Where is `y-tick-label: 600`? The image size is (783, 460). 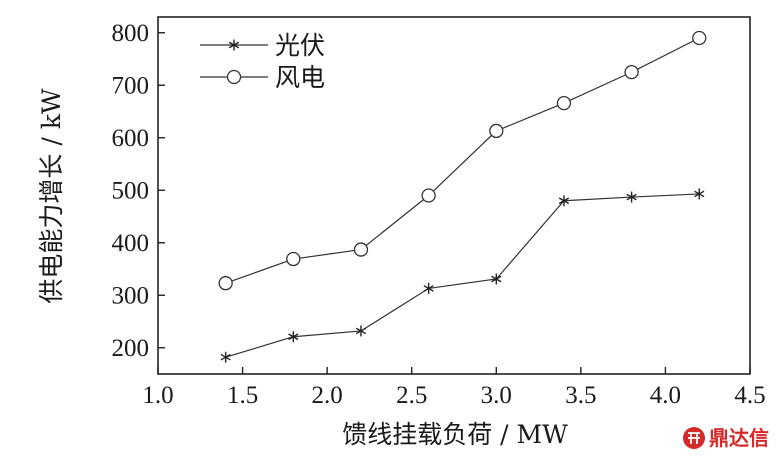 y-tick-label: 600 is located at coordinates (131, 138).